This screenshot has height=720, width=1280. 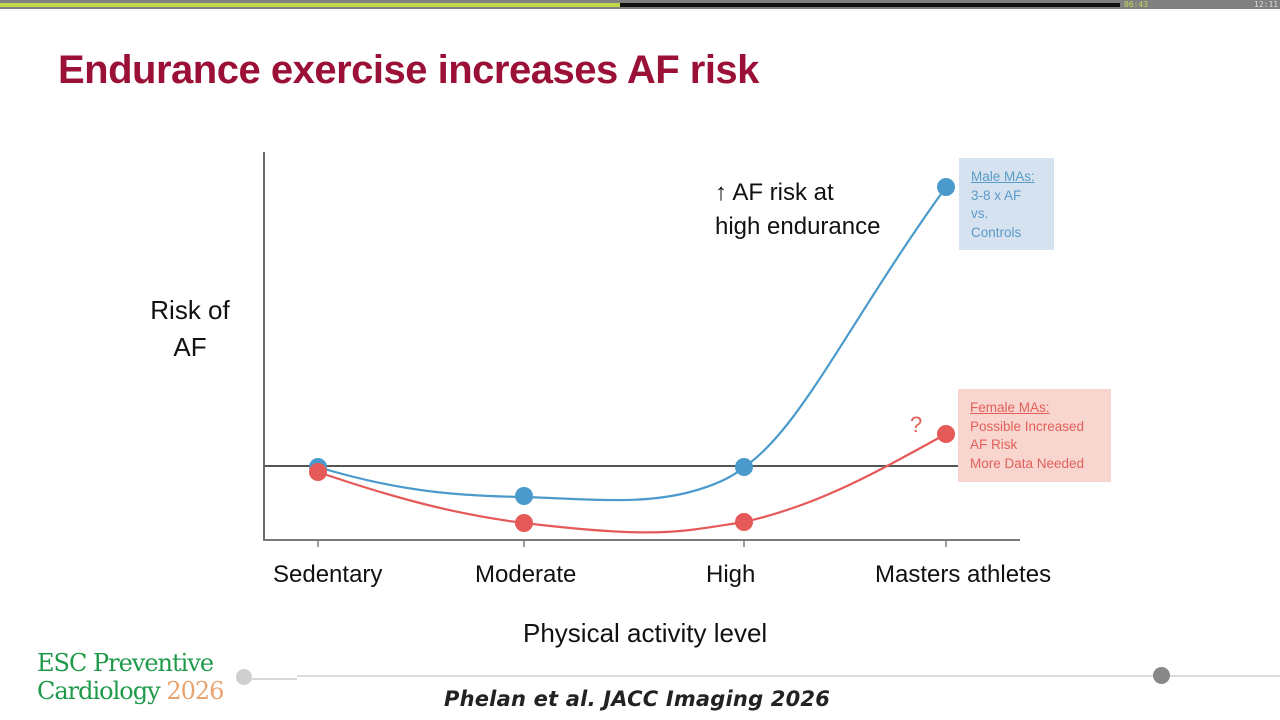 What do you see at coordinates (963, 574) in the screenshot?
I see `x-tick-label-masters-athletes: Masters athletes` at bounding box center [963, 574].